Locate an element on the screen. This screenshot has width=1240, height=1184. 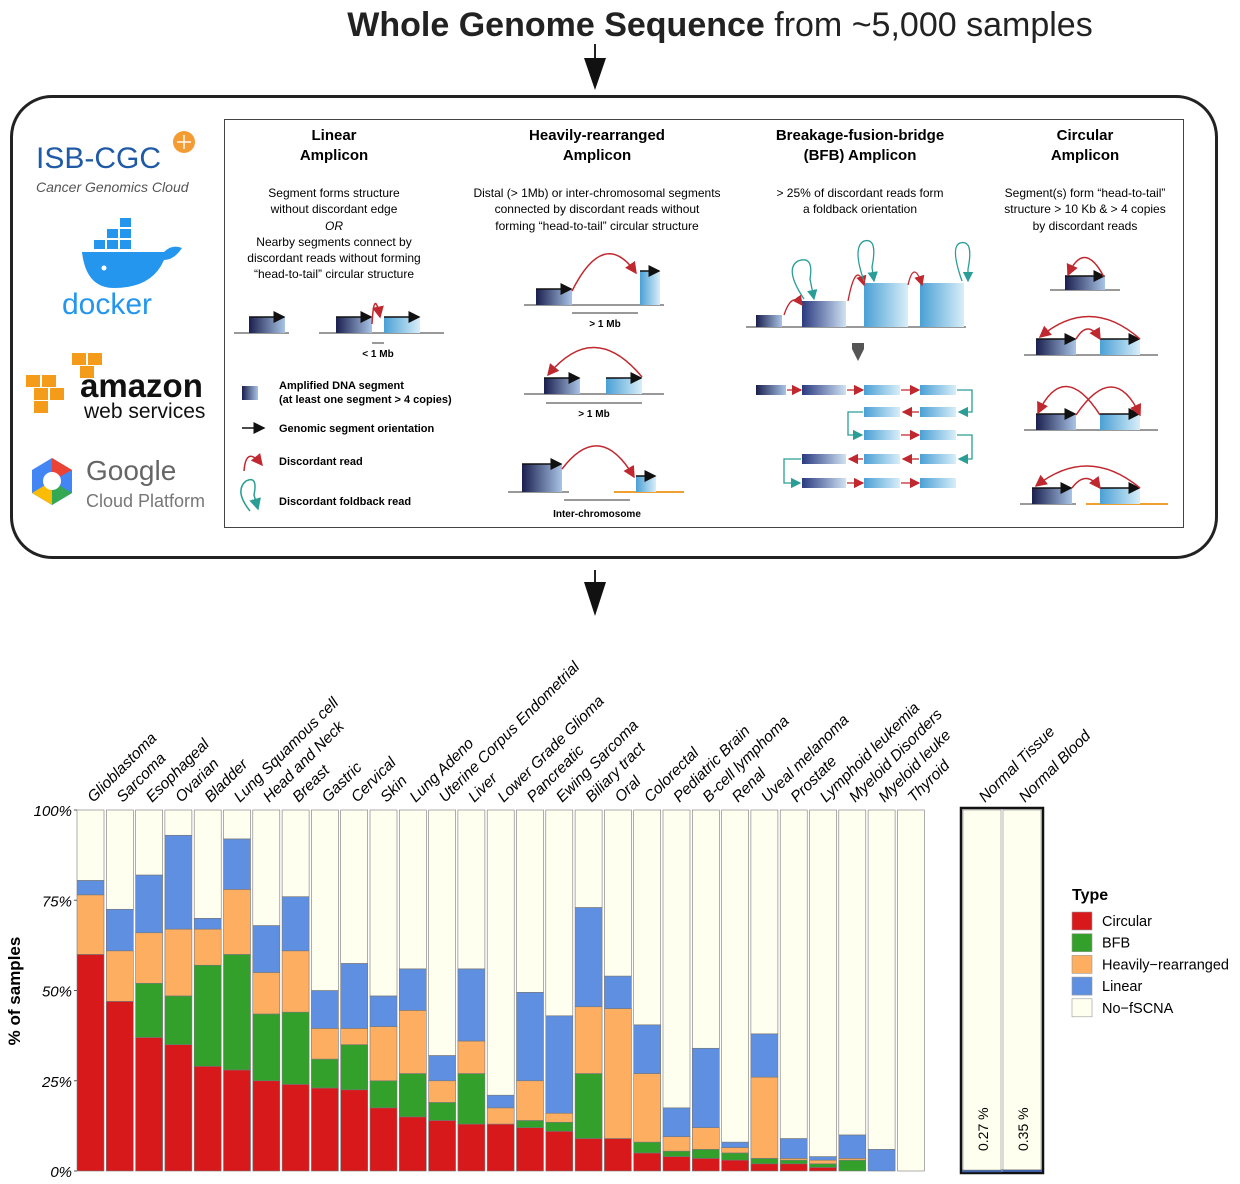
bar-gastric-linear is located at coordinates (325, 1009).